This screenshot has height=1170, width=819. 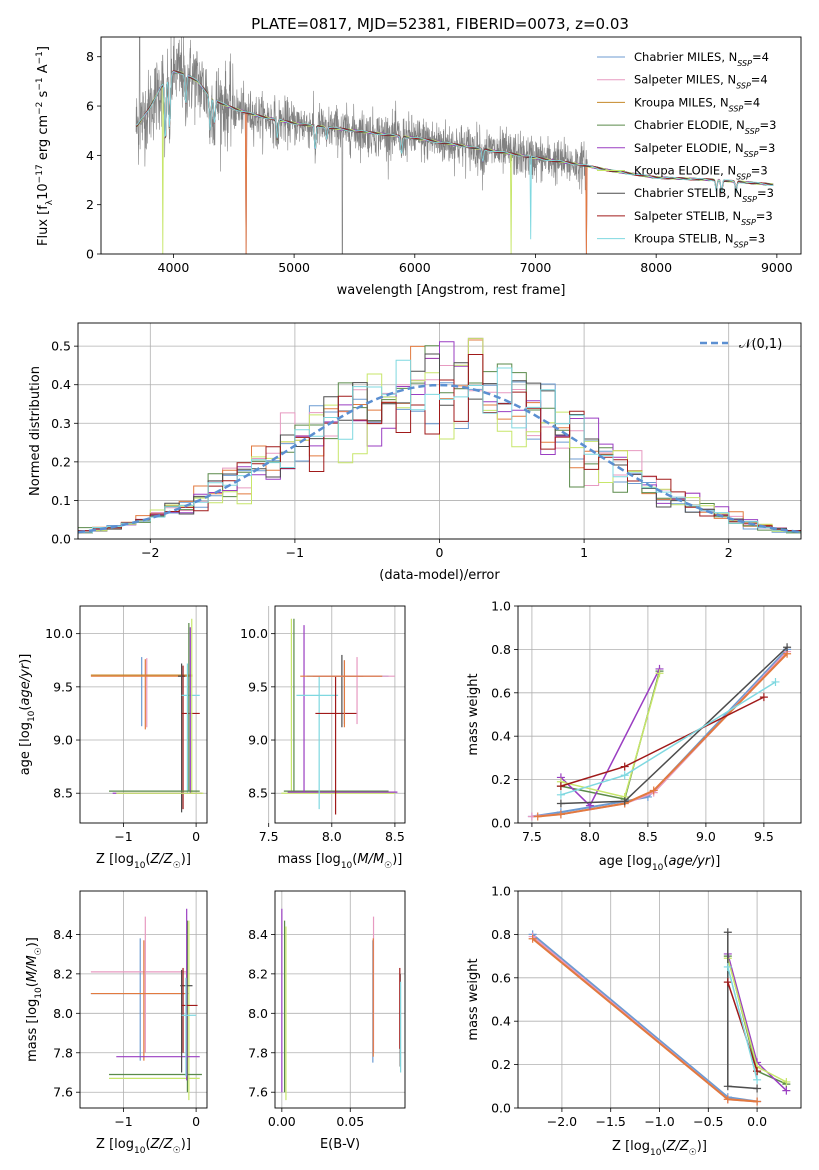 I want to click on y-tick-label: 8.5, so click(x=63, y=793).